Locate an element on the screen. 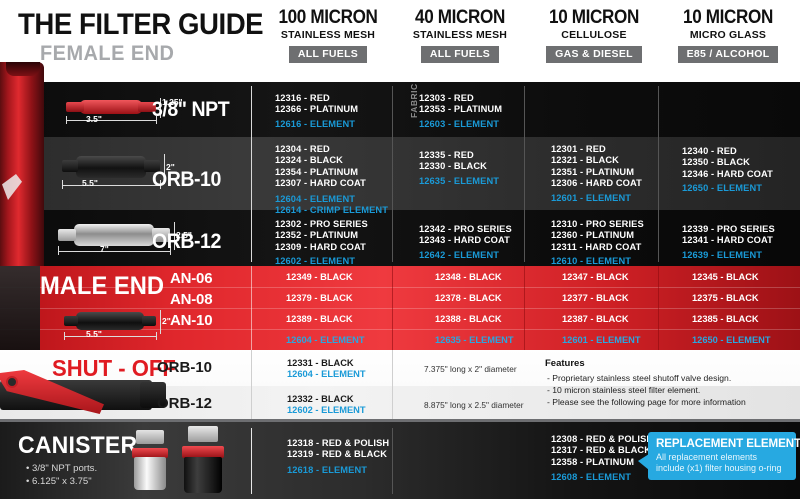 This screenshot has width=800, height=499. row-label-orb12: ORB-12 is located at coordinates (186, 241).